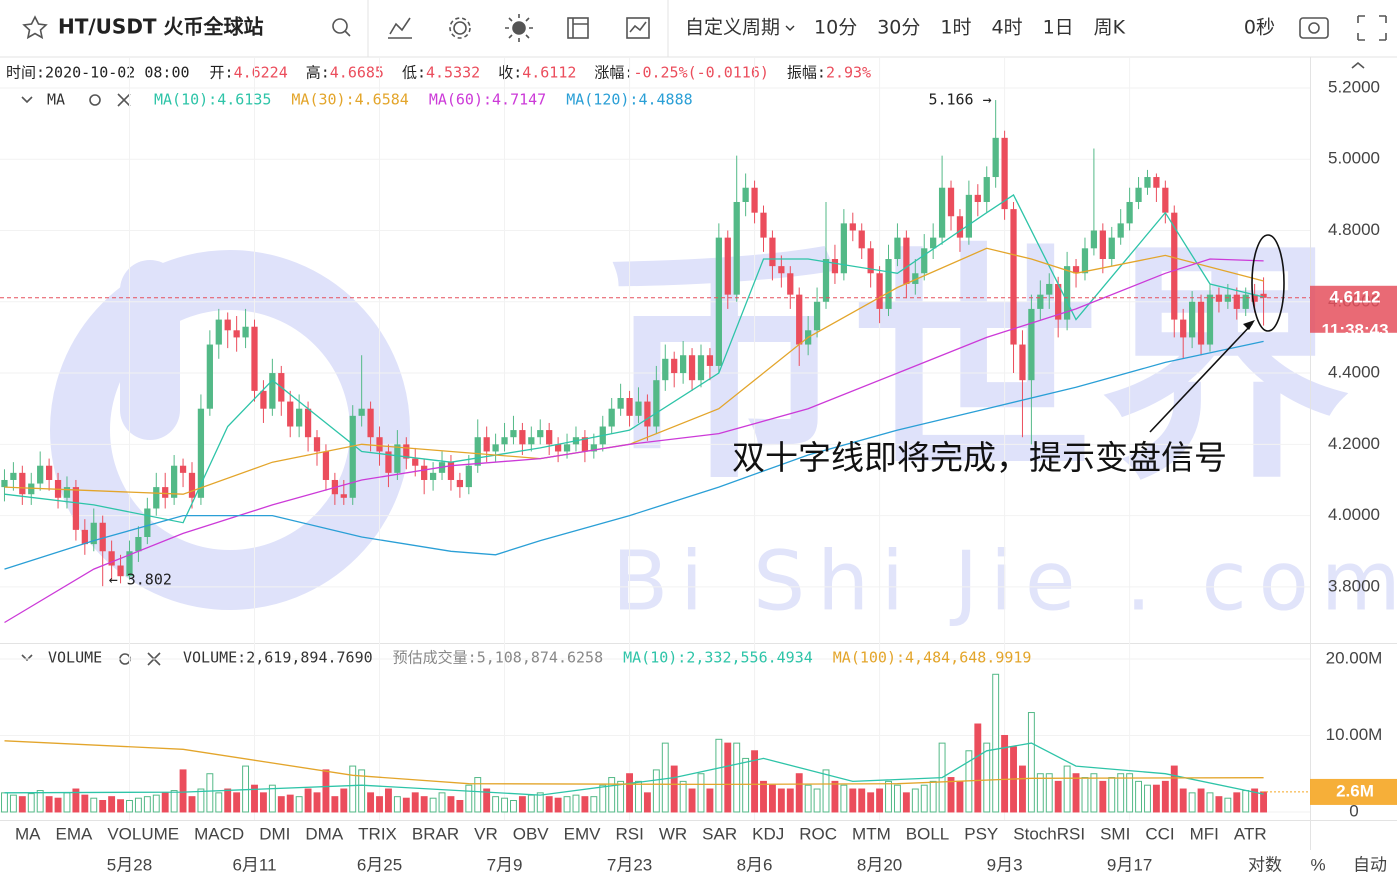 The height and width of the screenshot is (874, 1397). Describe the element at coordinates (898, 28) in the screenshot. I see `period-option: 30分` at that location.